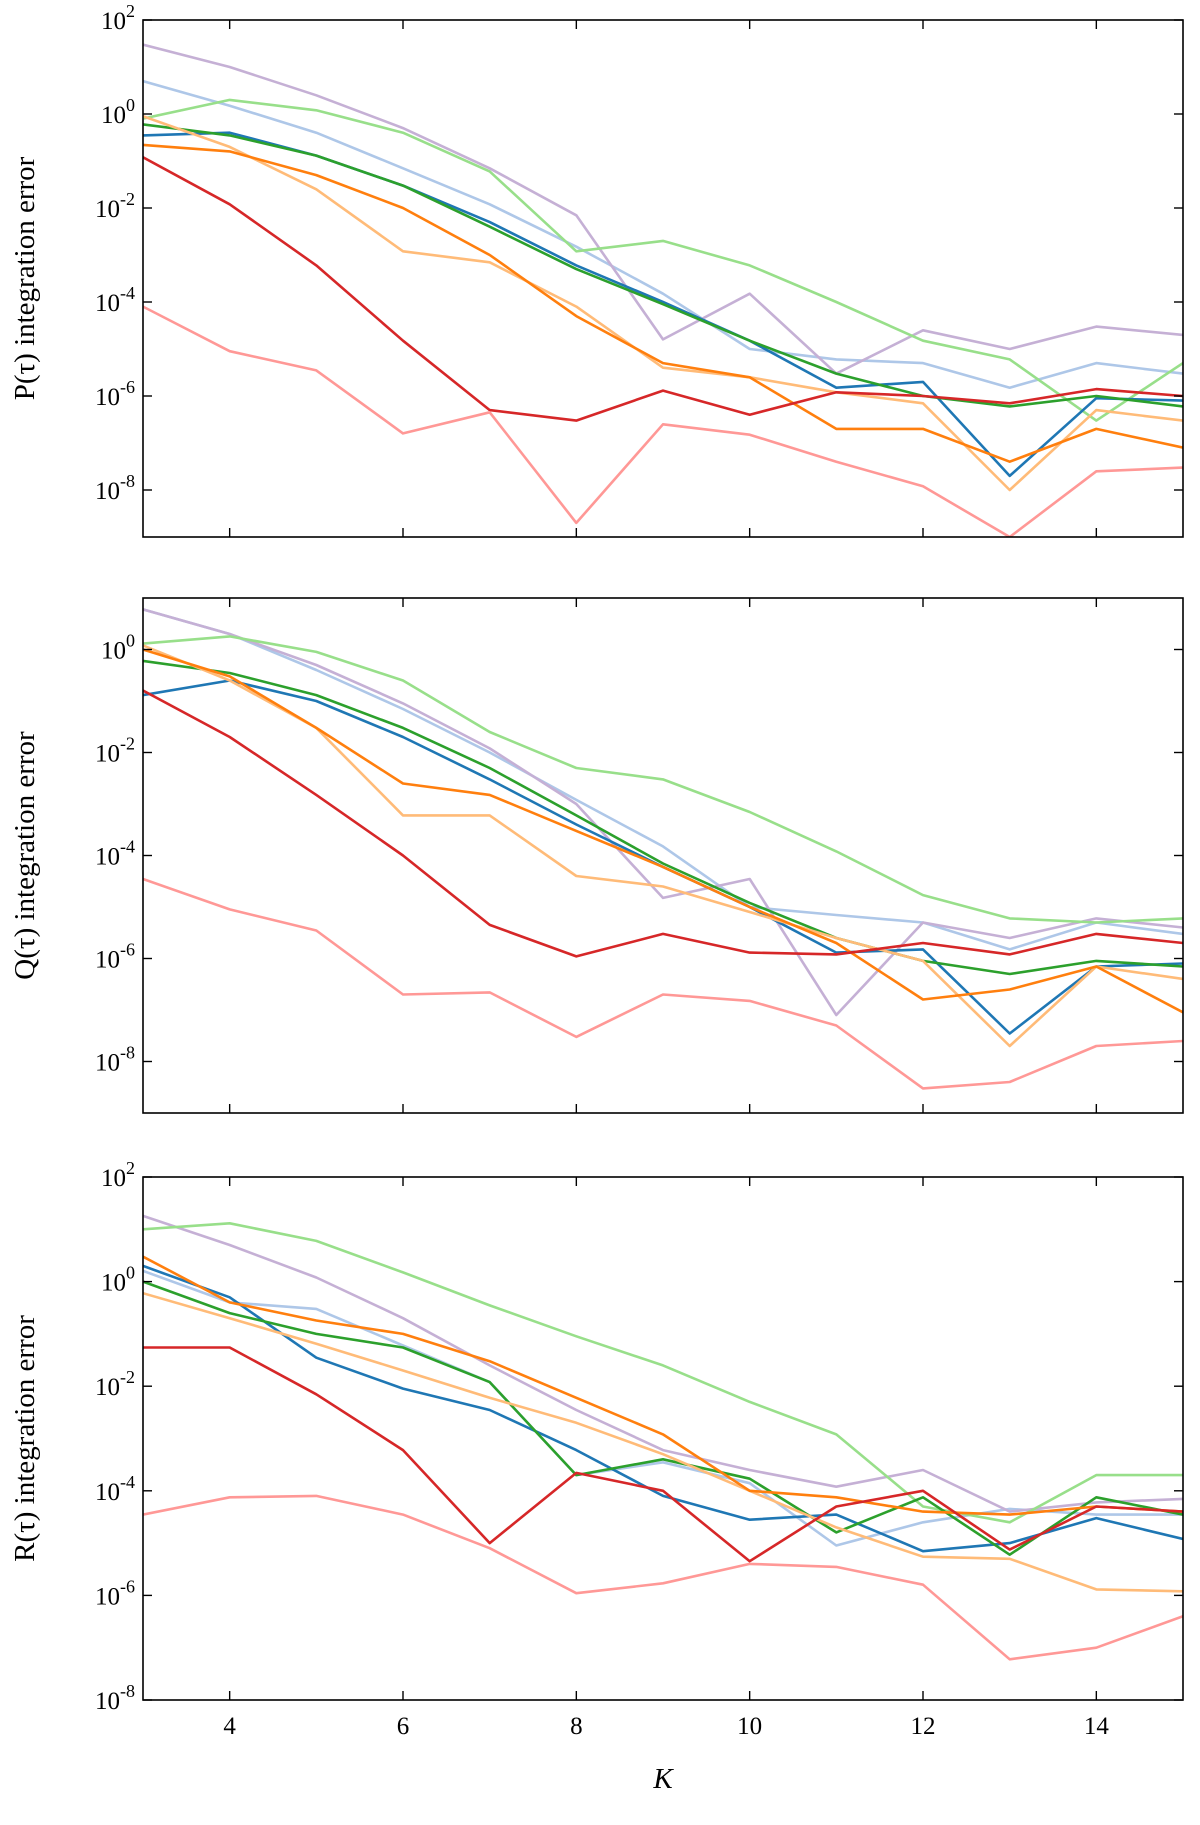  Describe the element at coordinates (576, 1726) in the screenshot. I see `x-tick-label: 8` at that location.